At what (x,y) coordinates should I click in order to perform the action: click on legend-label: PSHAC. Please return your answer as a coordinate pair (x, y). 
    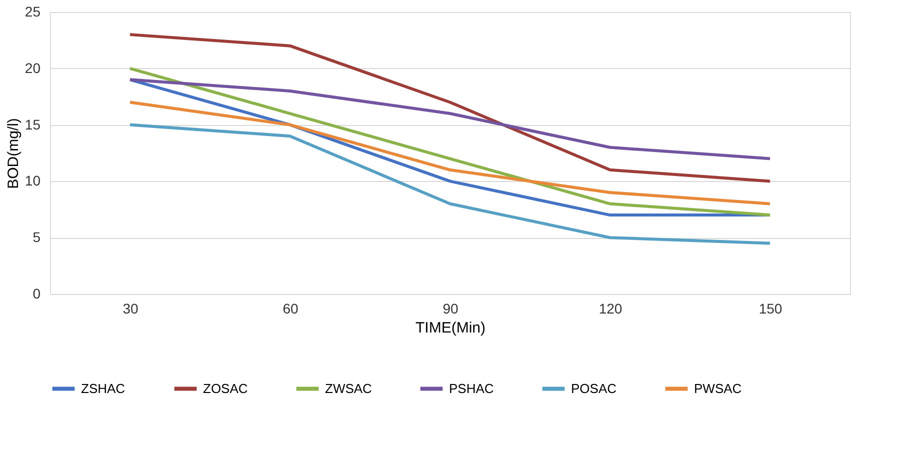
    Looking at the image, I should click on (471, 388).